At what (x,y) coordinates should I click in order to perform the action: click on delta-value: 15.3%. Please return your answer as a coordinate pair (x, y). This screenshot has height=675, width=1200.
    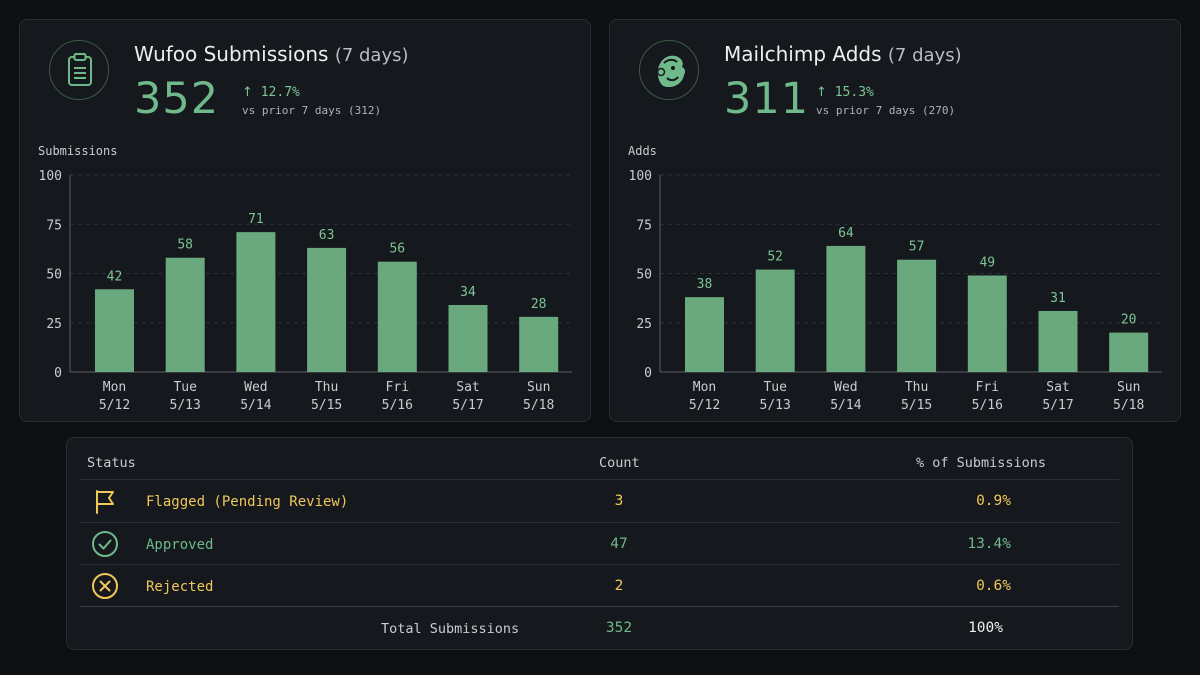
    Looking at the image, I should click on (854, 92).